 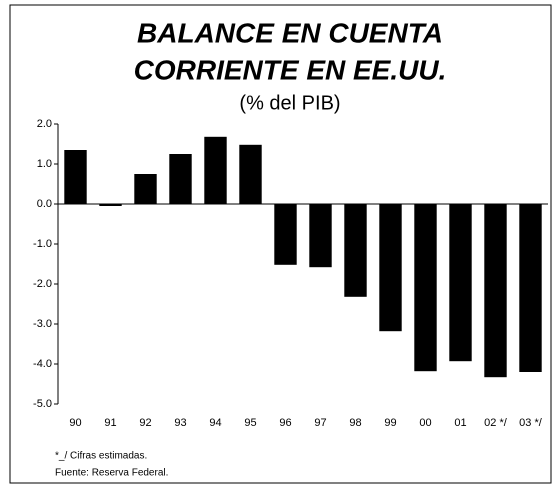 What do you see at coordinates (496, 423) in the screenshot?
I see `x-tick-label: 02 */` at bounding box center [496, 423].